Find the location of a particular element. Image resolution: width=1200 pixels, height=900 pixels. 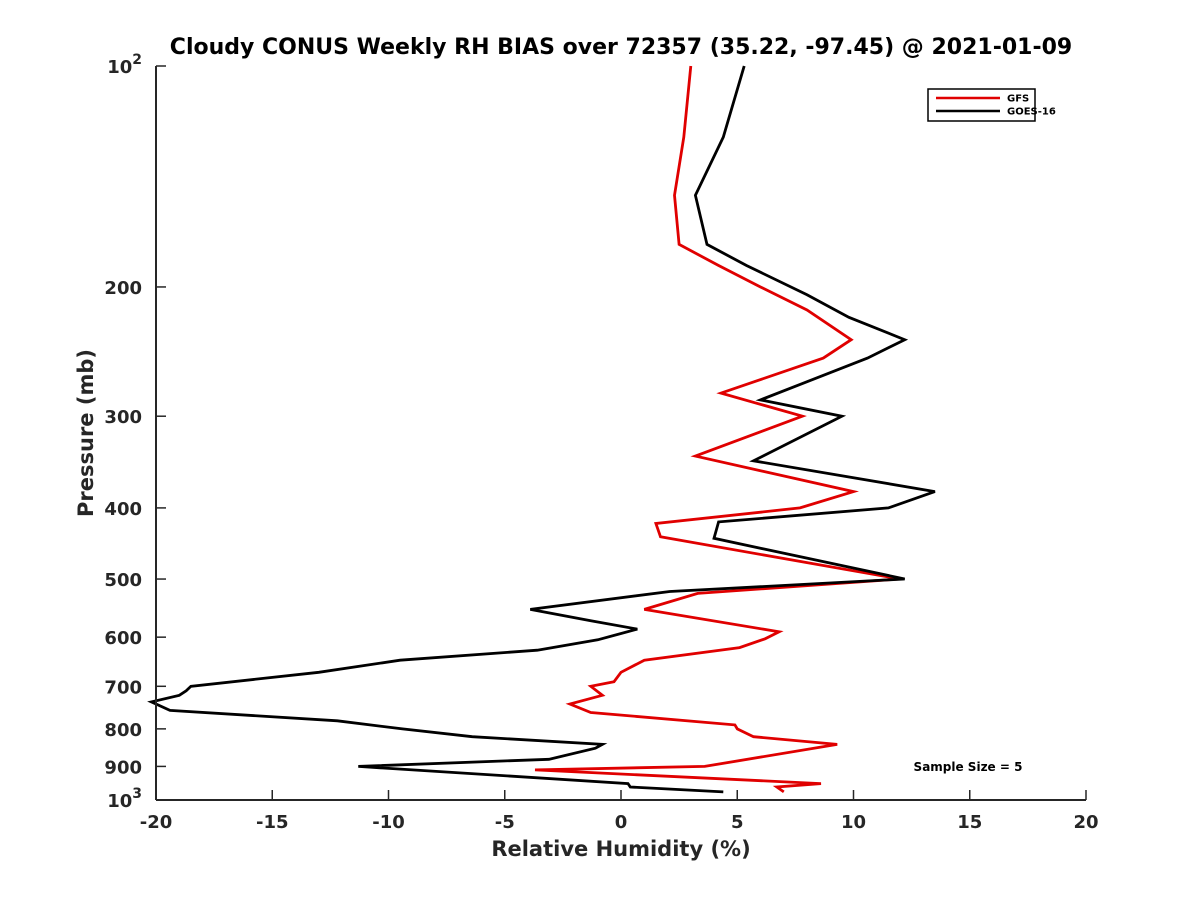

x-tick-label: 20 is located at coordinates (1085, 822).